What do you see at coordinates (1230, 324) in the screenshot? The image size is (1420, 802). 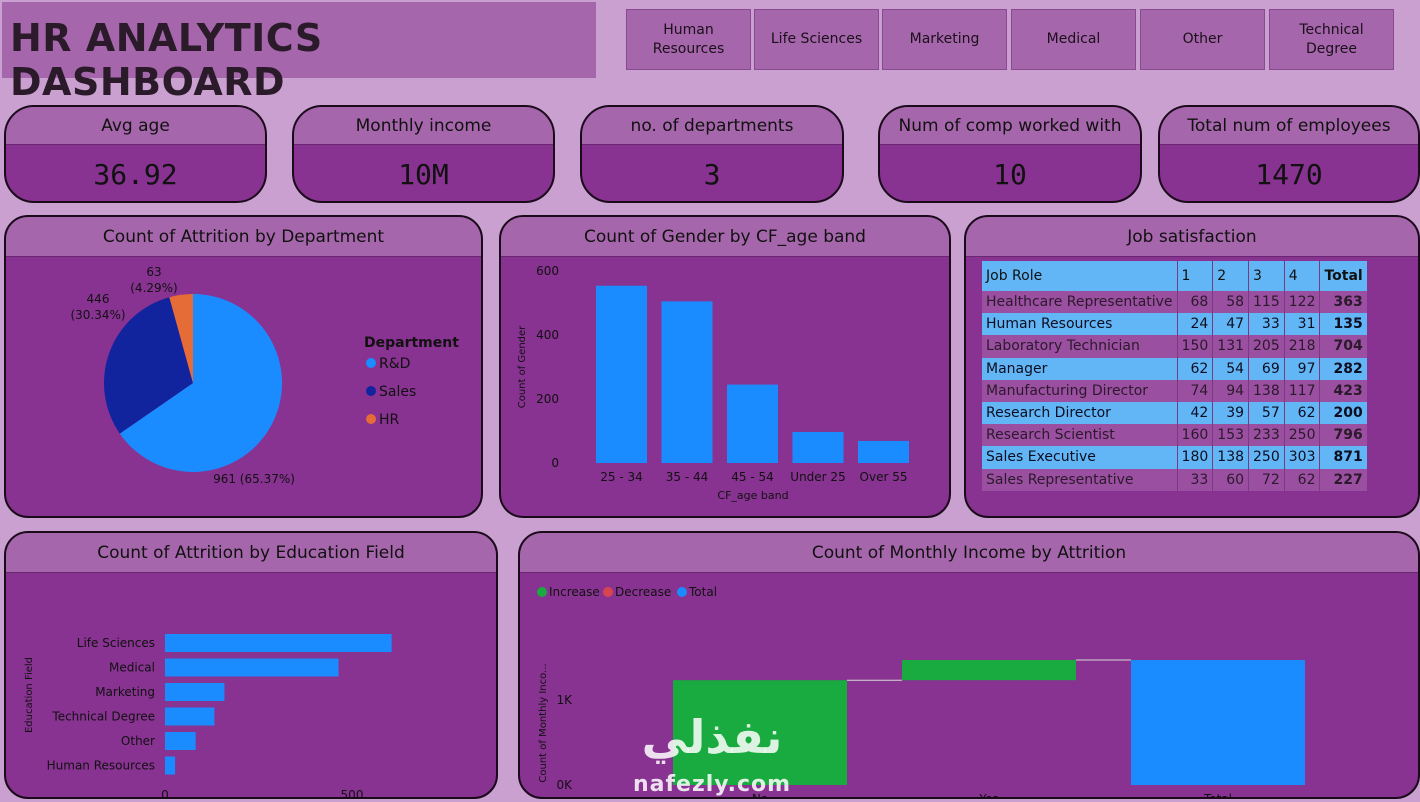 I see `value-cell: 47` at bounding box center [1230, 324].